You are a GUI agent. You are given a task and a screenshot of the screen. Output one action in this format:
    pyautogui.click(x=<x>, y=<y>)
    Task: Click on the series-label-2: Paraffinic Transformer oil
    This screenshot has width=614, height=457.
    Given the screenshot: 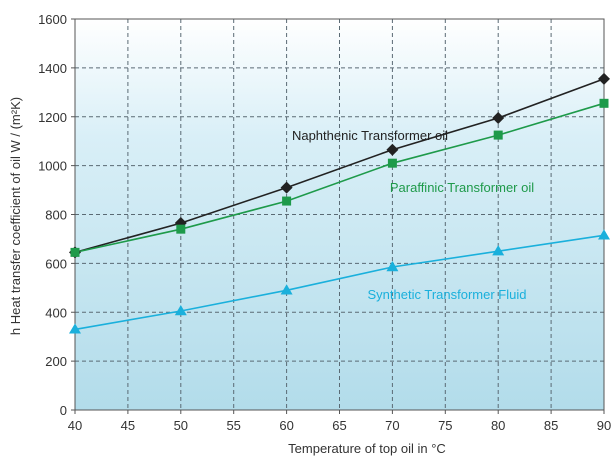 What is the action you would take?
    pyautogui.click(x=462, y=187)
    